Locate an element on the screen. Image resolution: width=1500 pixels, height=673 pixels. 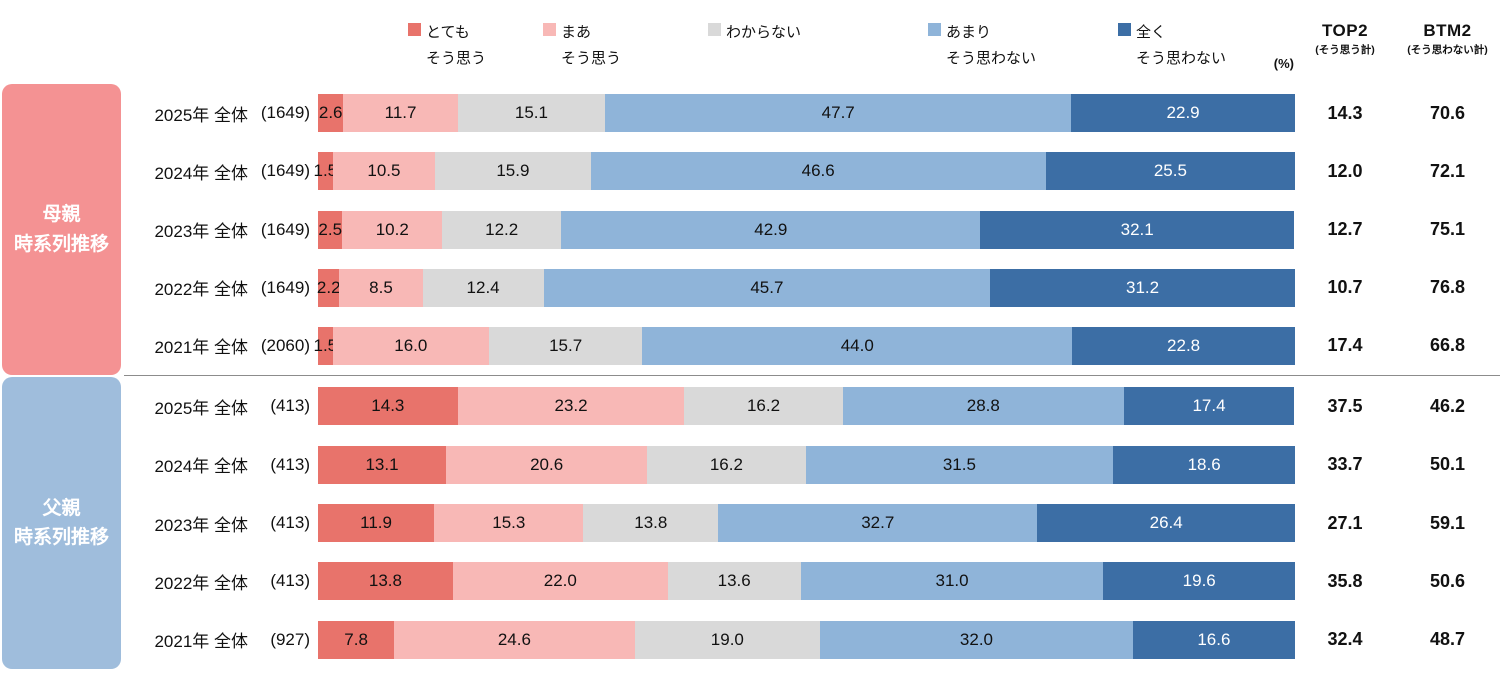
bar-segment: 15.7 is located at coordinates (565, 345).